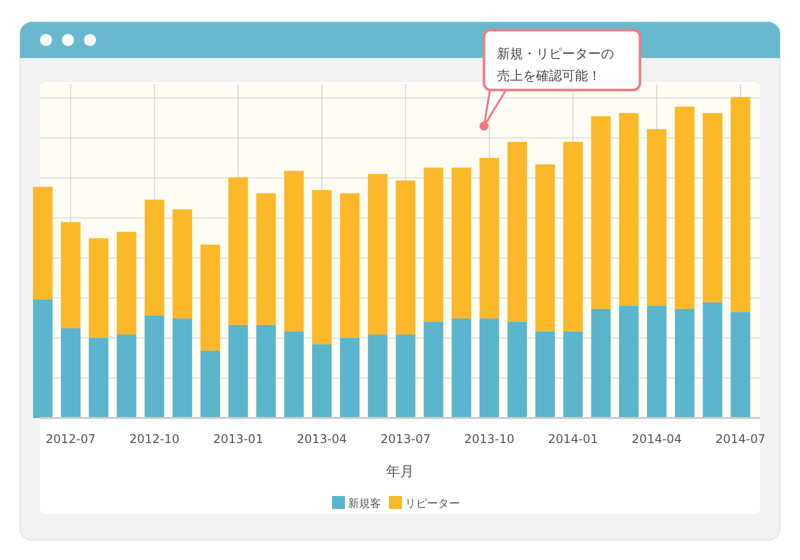 The height and width of the screenshot is (560, 800). I want to click on x-axis-title: 年月, so click(400, 472).